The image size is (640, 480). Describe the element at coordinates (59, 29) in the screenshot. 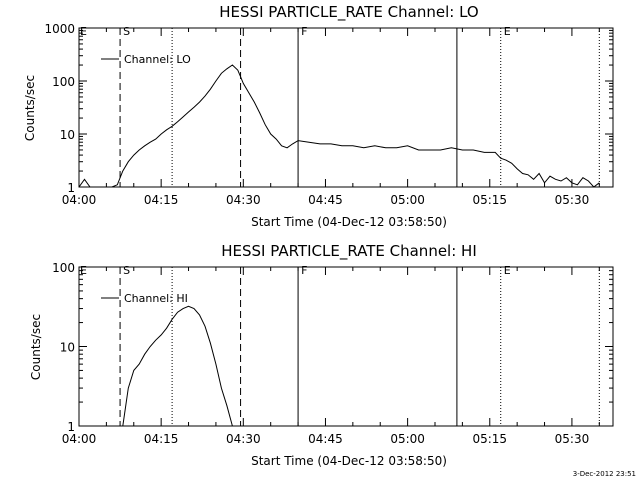

I see `y-tick-label: 1000` at that location.